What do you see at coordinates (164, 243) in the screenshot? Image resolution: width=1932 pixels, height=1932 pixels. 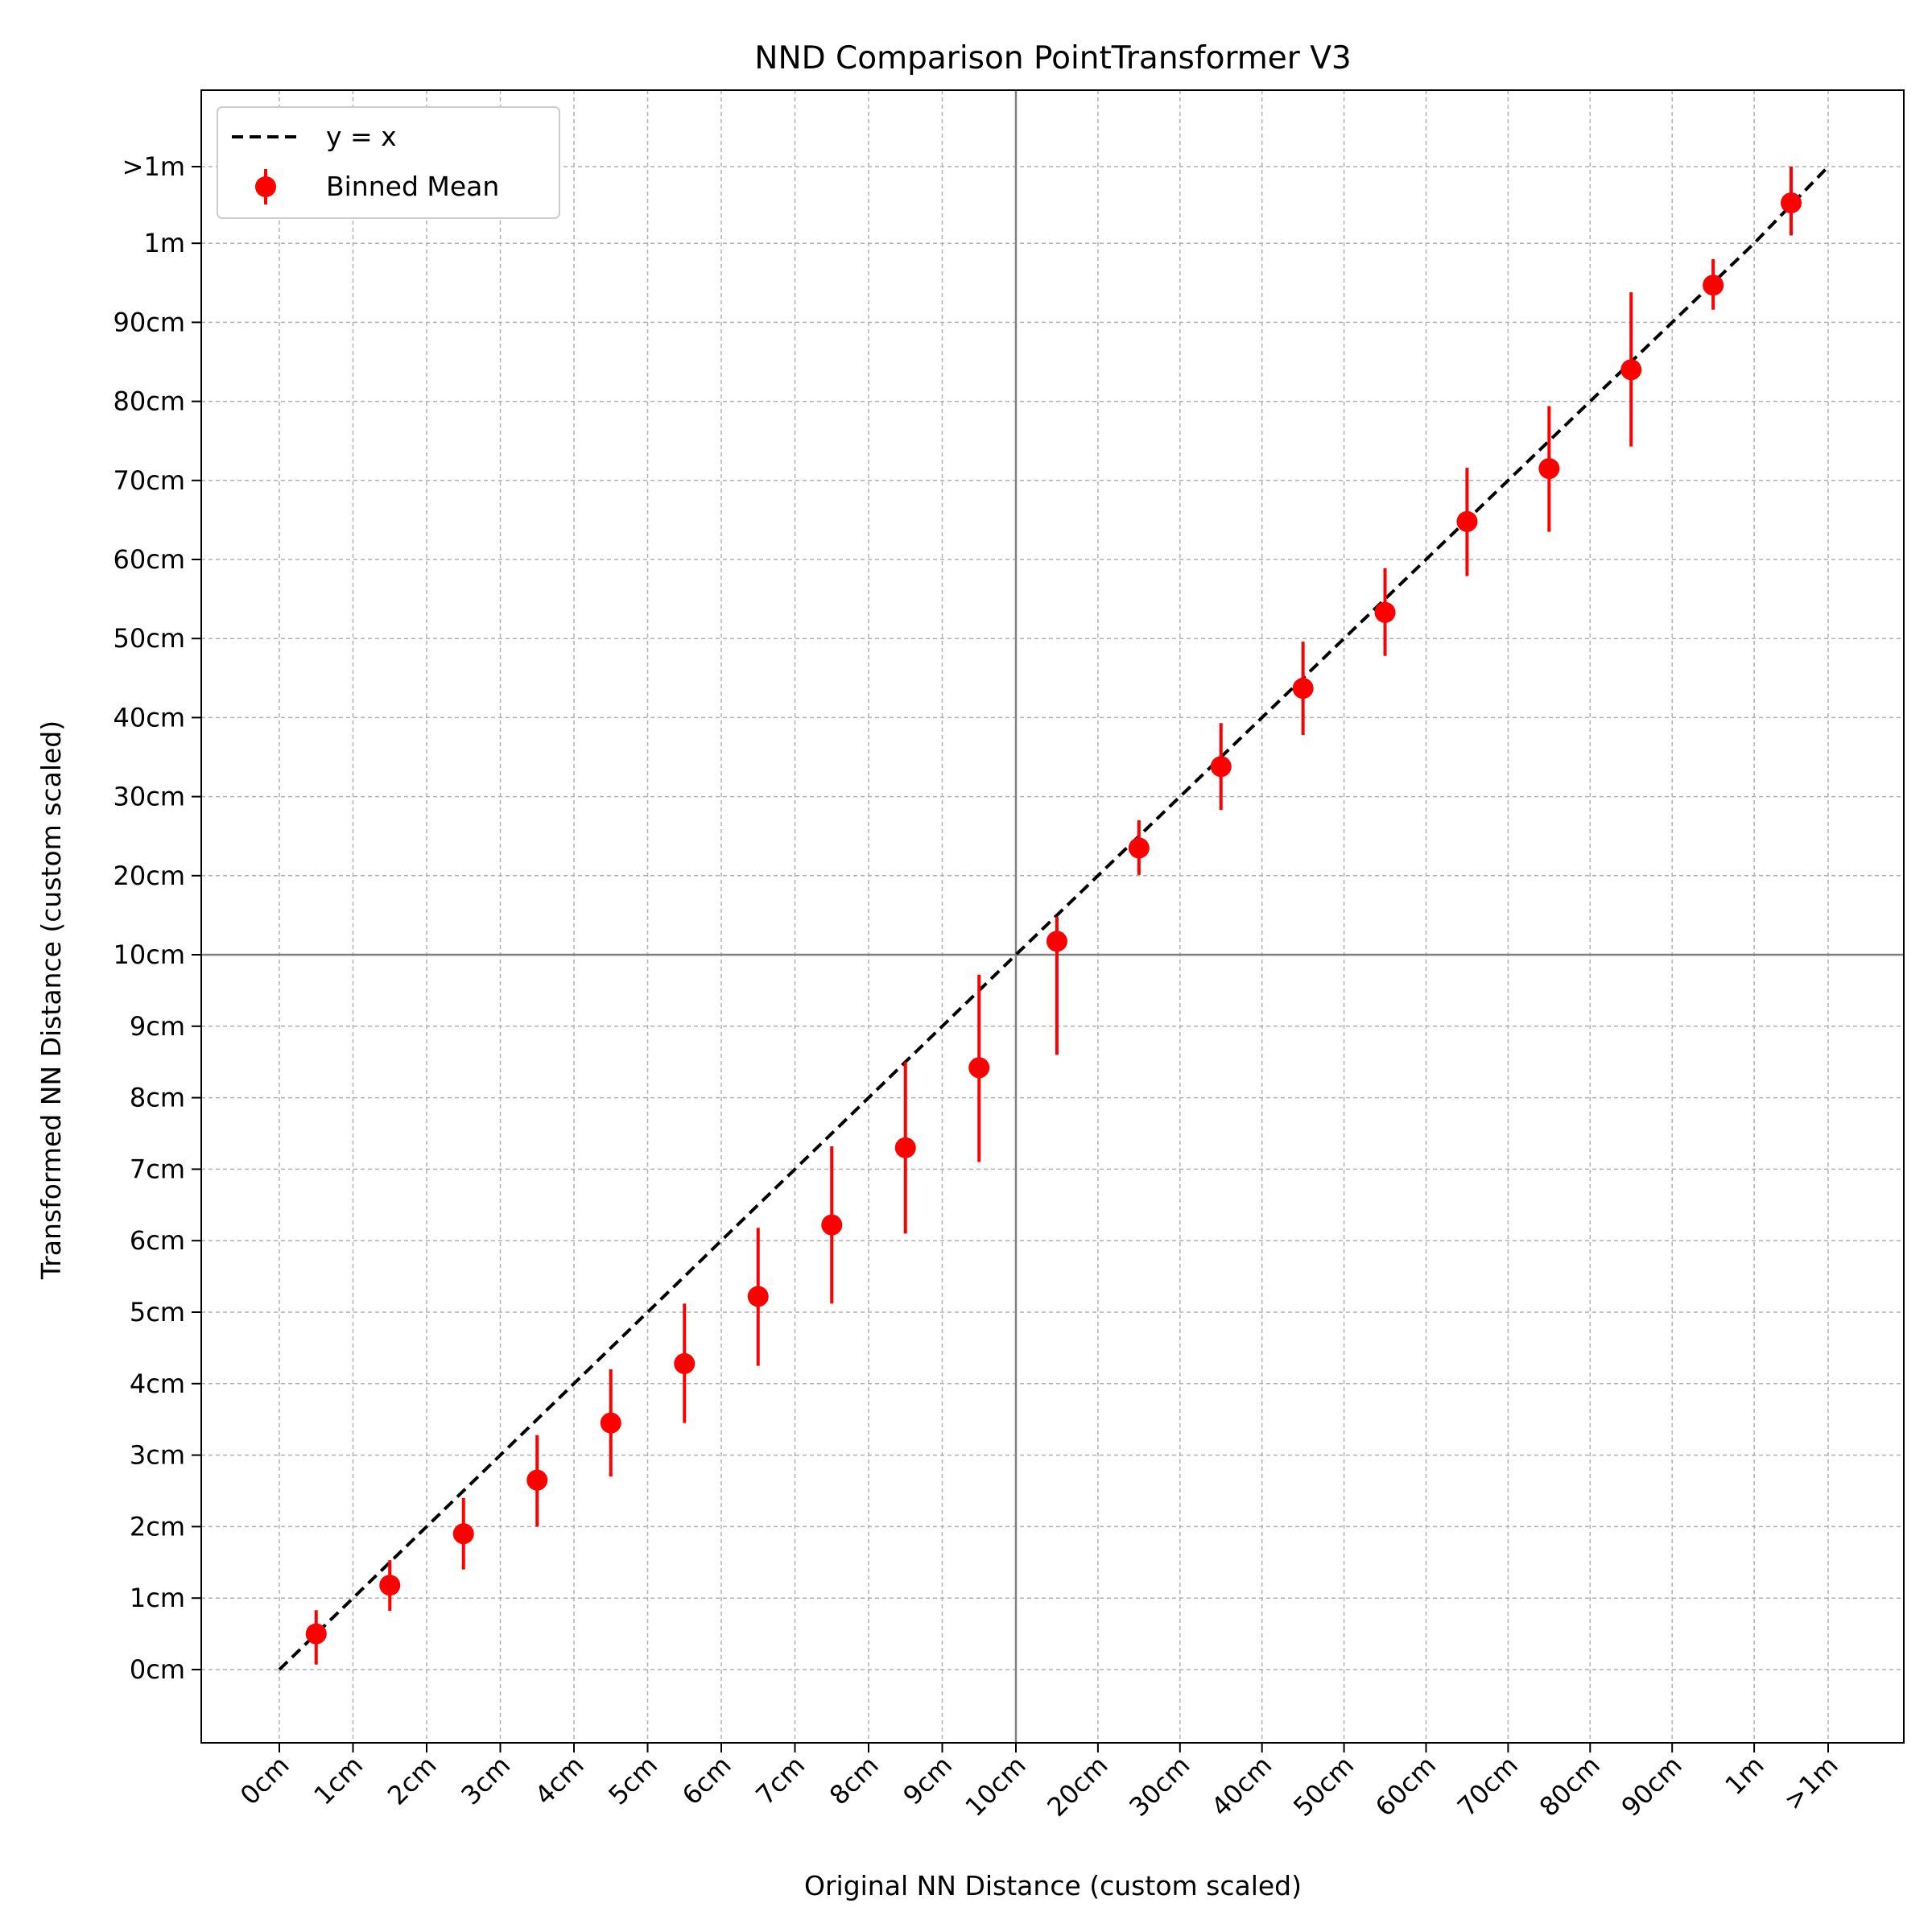 I see `y-tick-label: 1m` at bounding box center [164, 243].